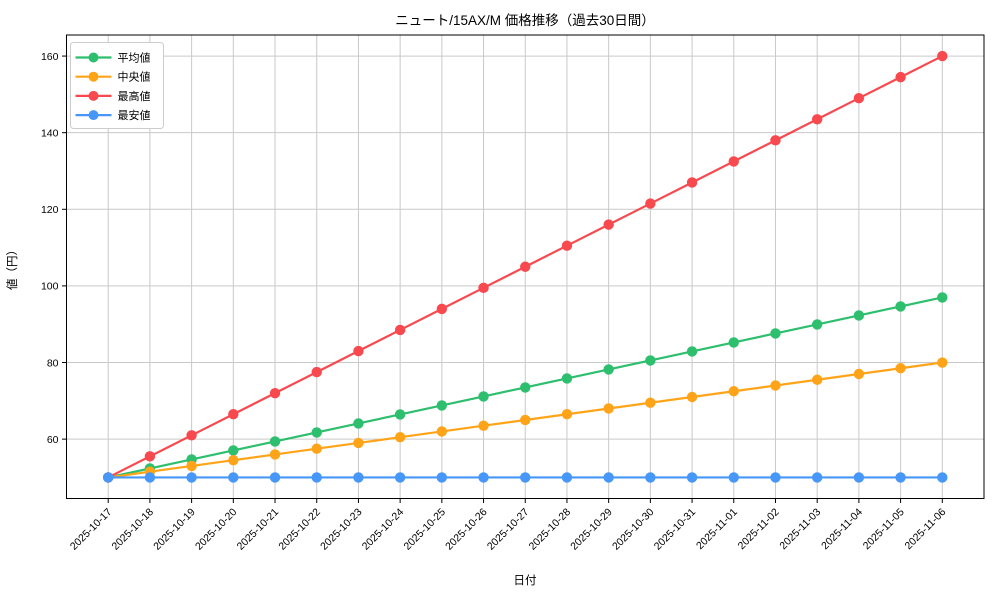  Describe the element at coordinates (133, 529) in the screenshot. I see `x-tick-label: 2025-10-18` at that location.